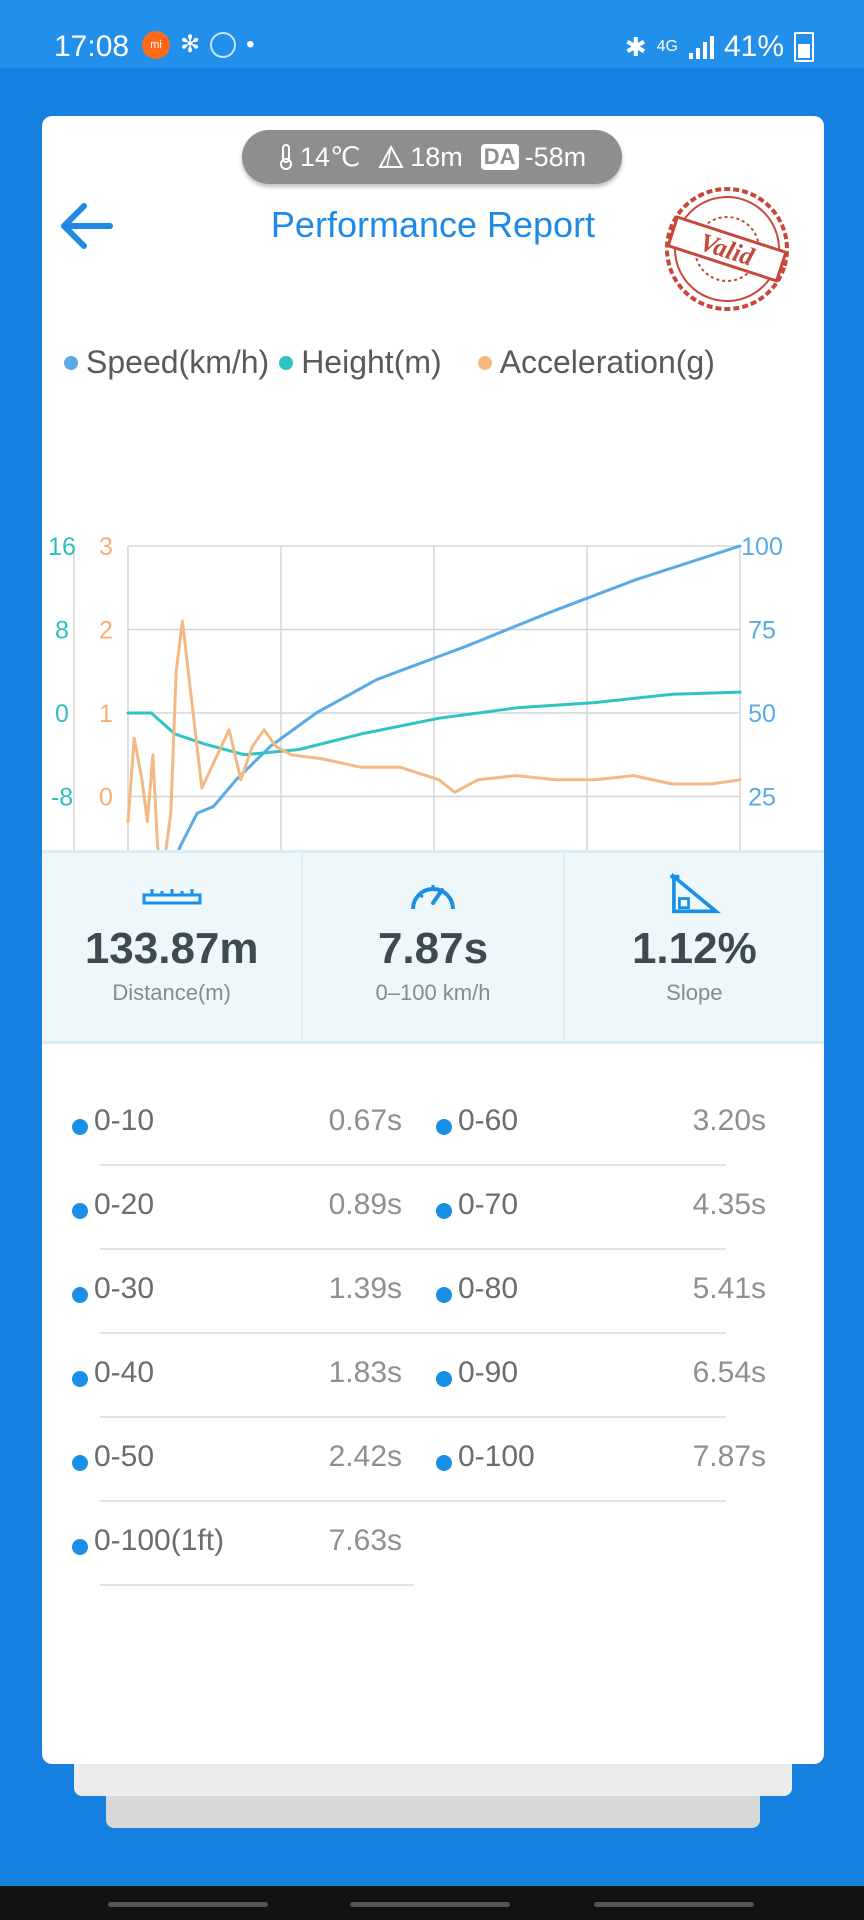  I want to click on environment-pill: 14℃ 18m DA -58m, so click(432, 157).